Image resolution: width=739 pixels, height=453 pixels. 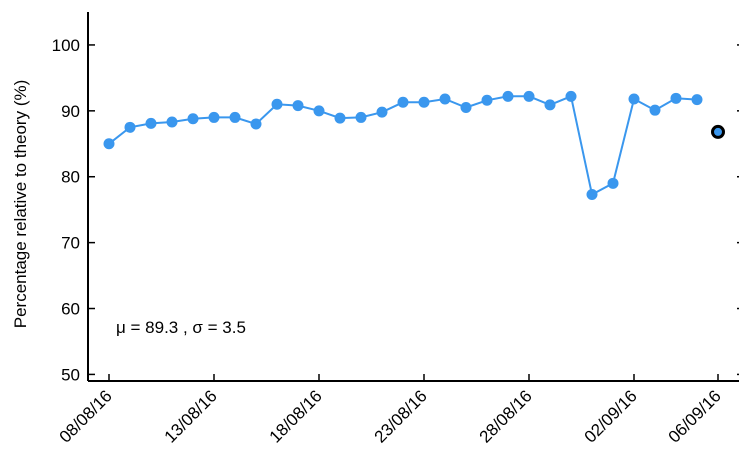 What do you see at coordinates (86, 416) in the screenshot?
I see `x-tick-label: 08/08/16` at bounding box center [86, 416].